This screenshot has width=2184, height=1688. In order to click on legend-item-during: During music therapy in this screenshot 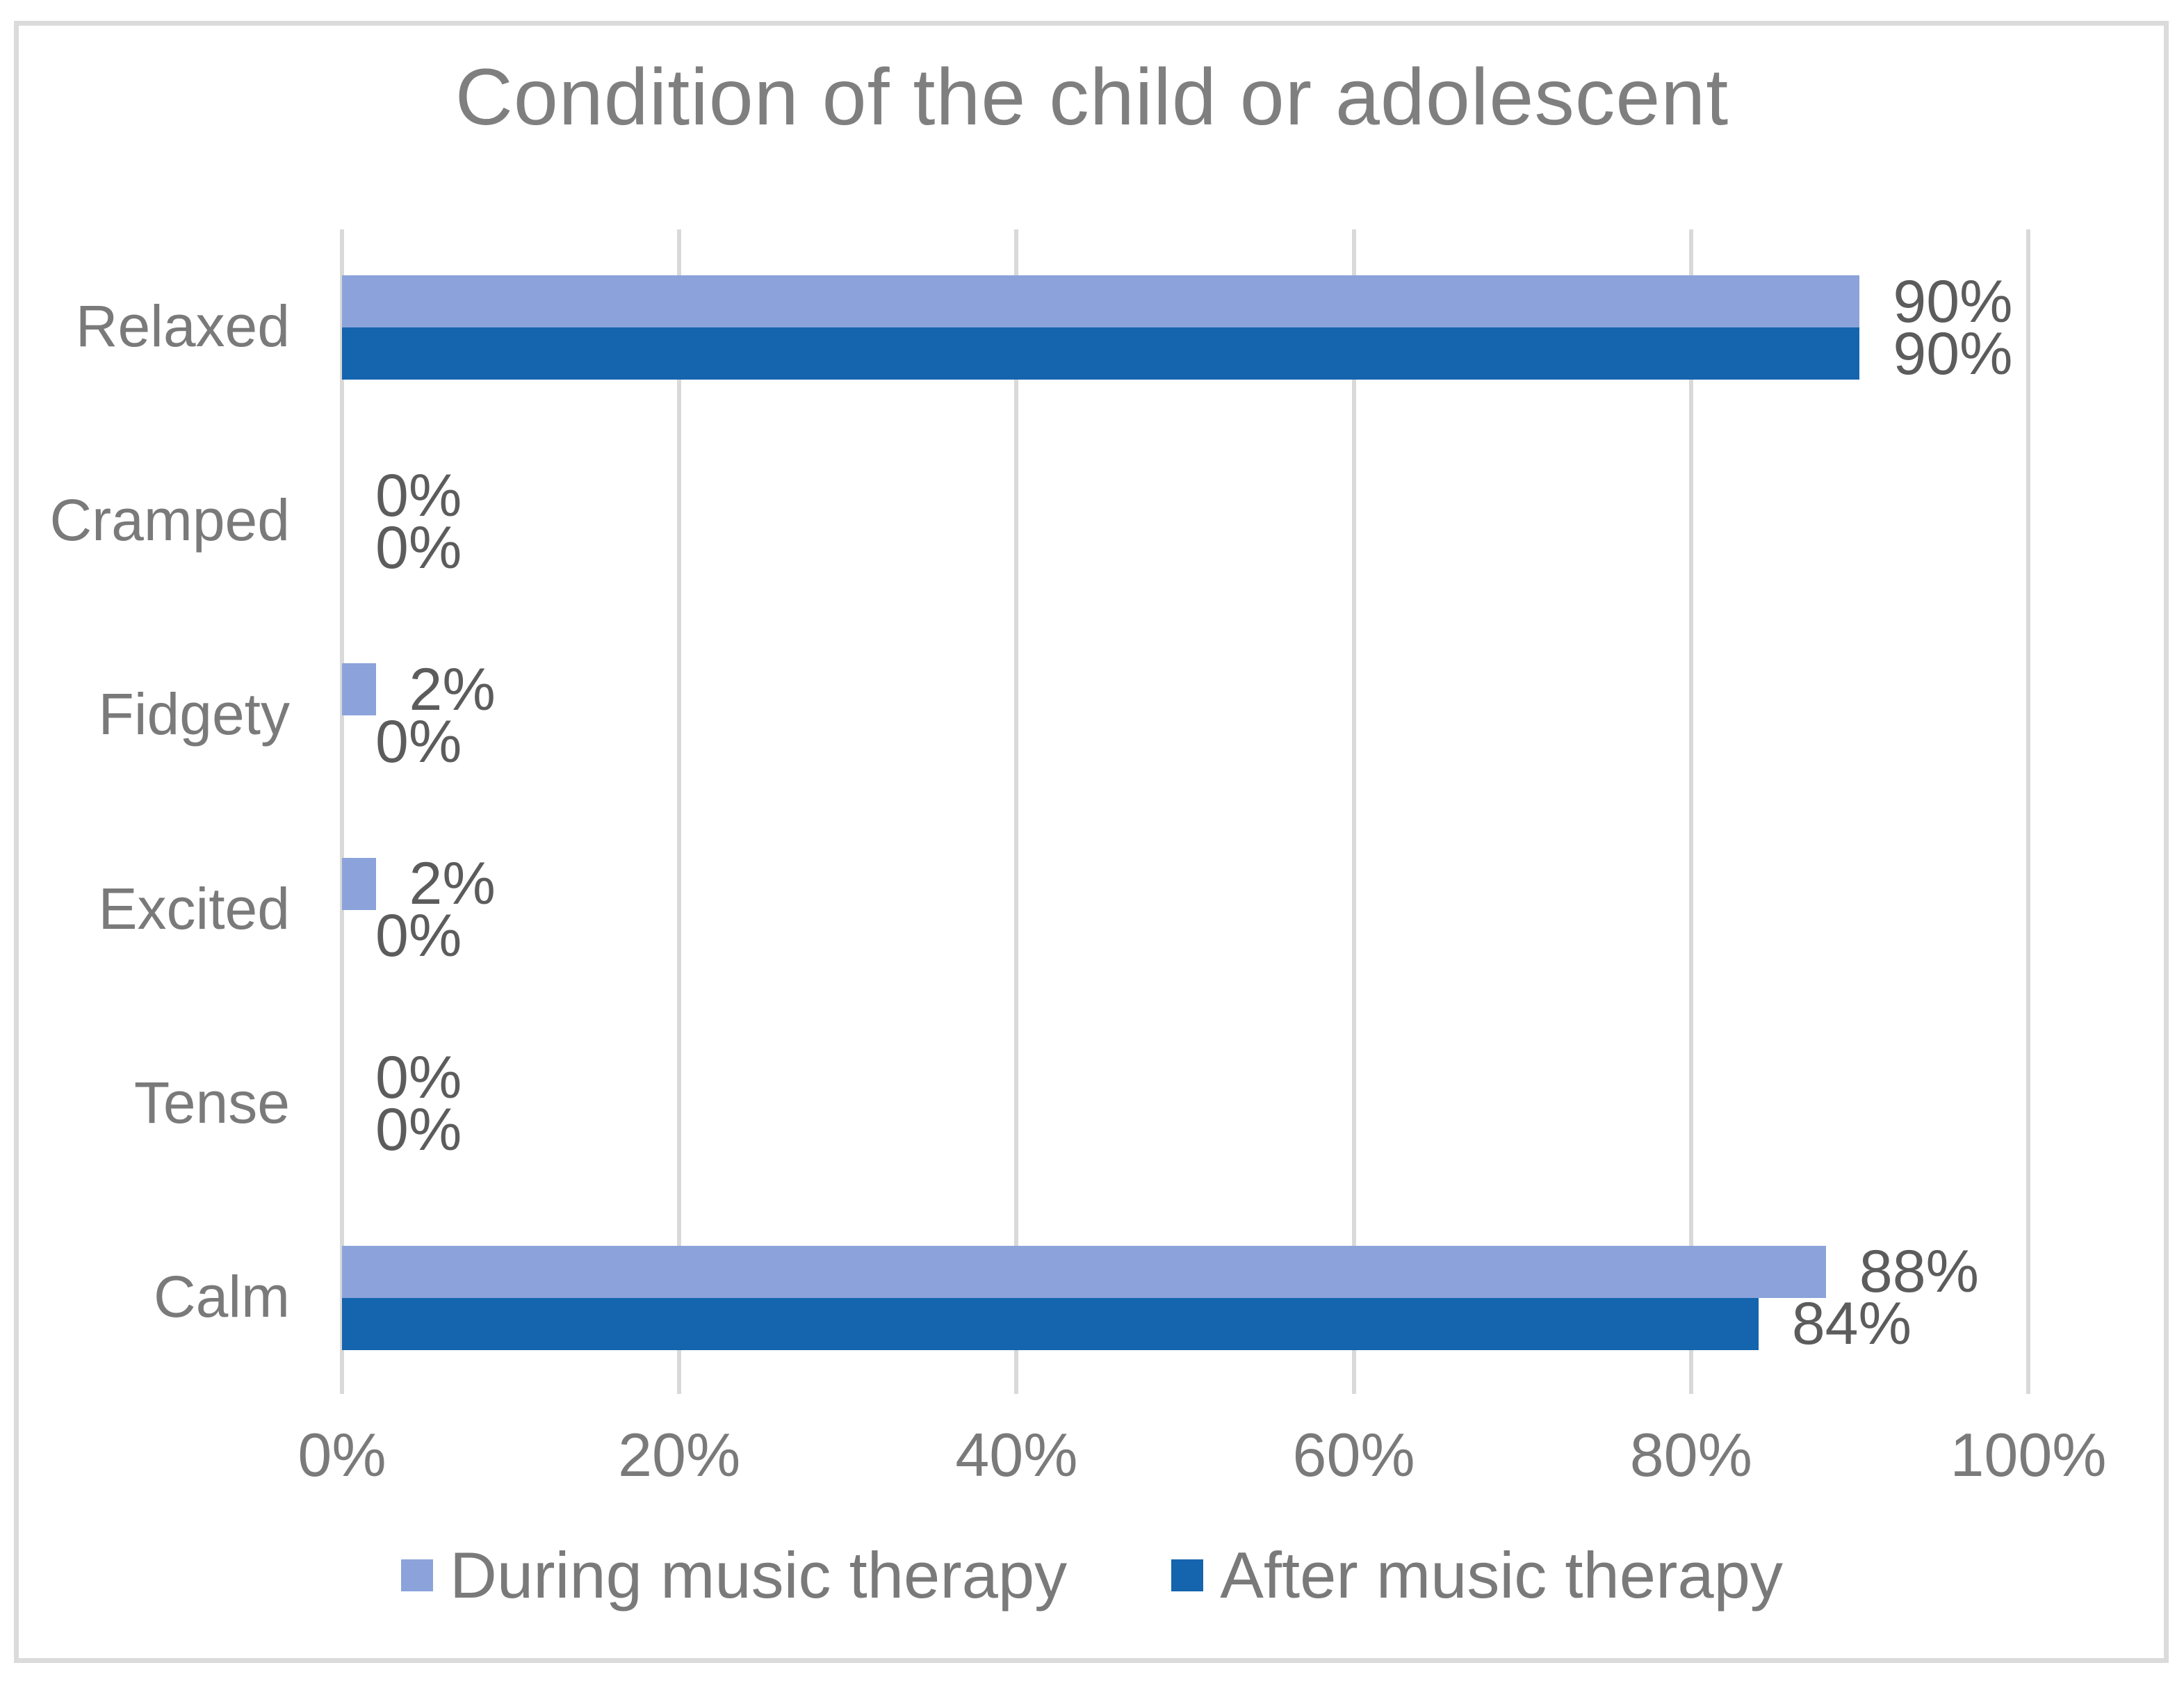, I will do `click(734, 1575)`.